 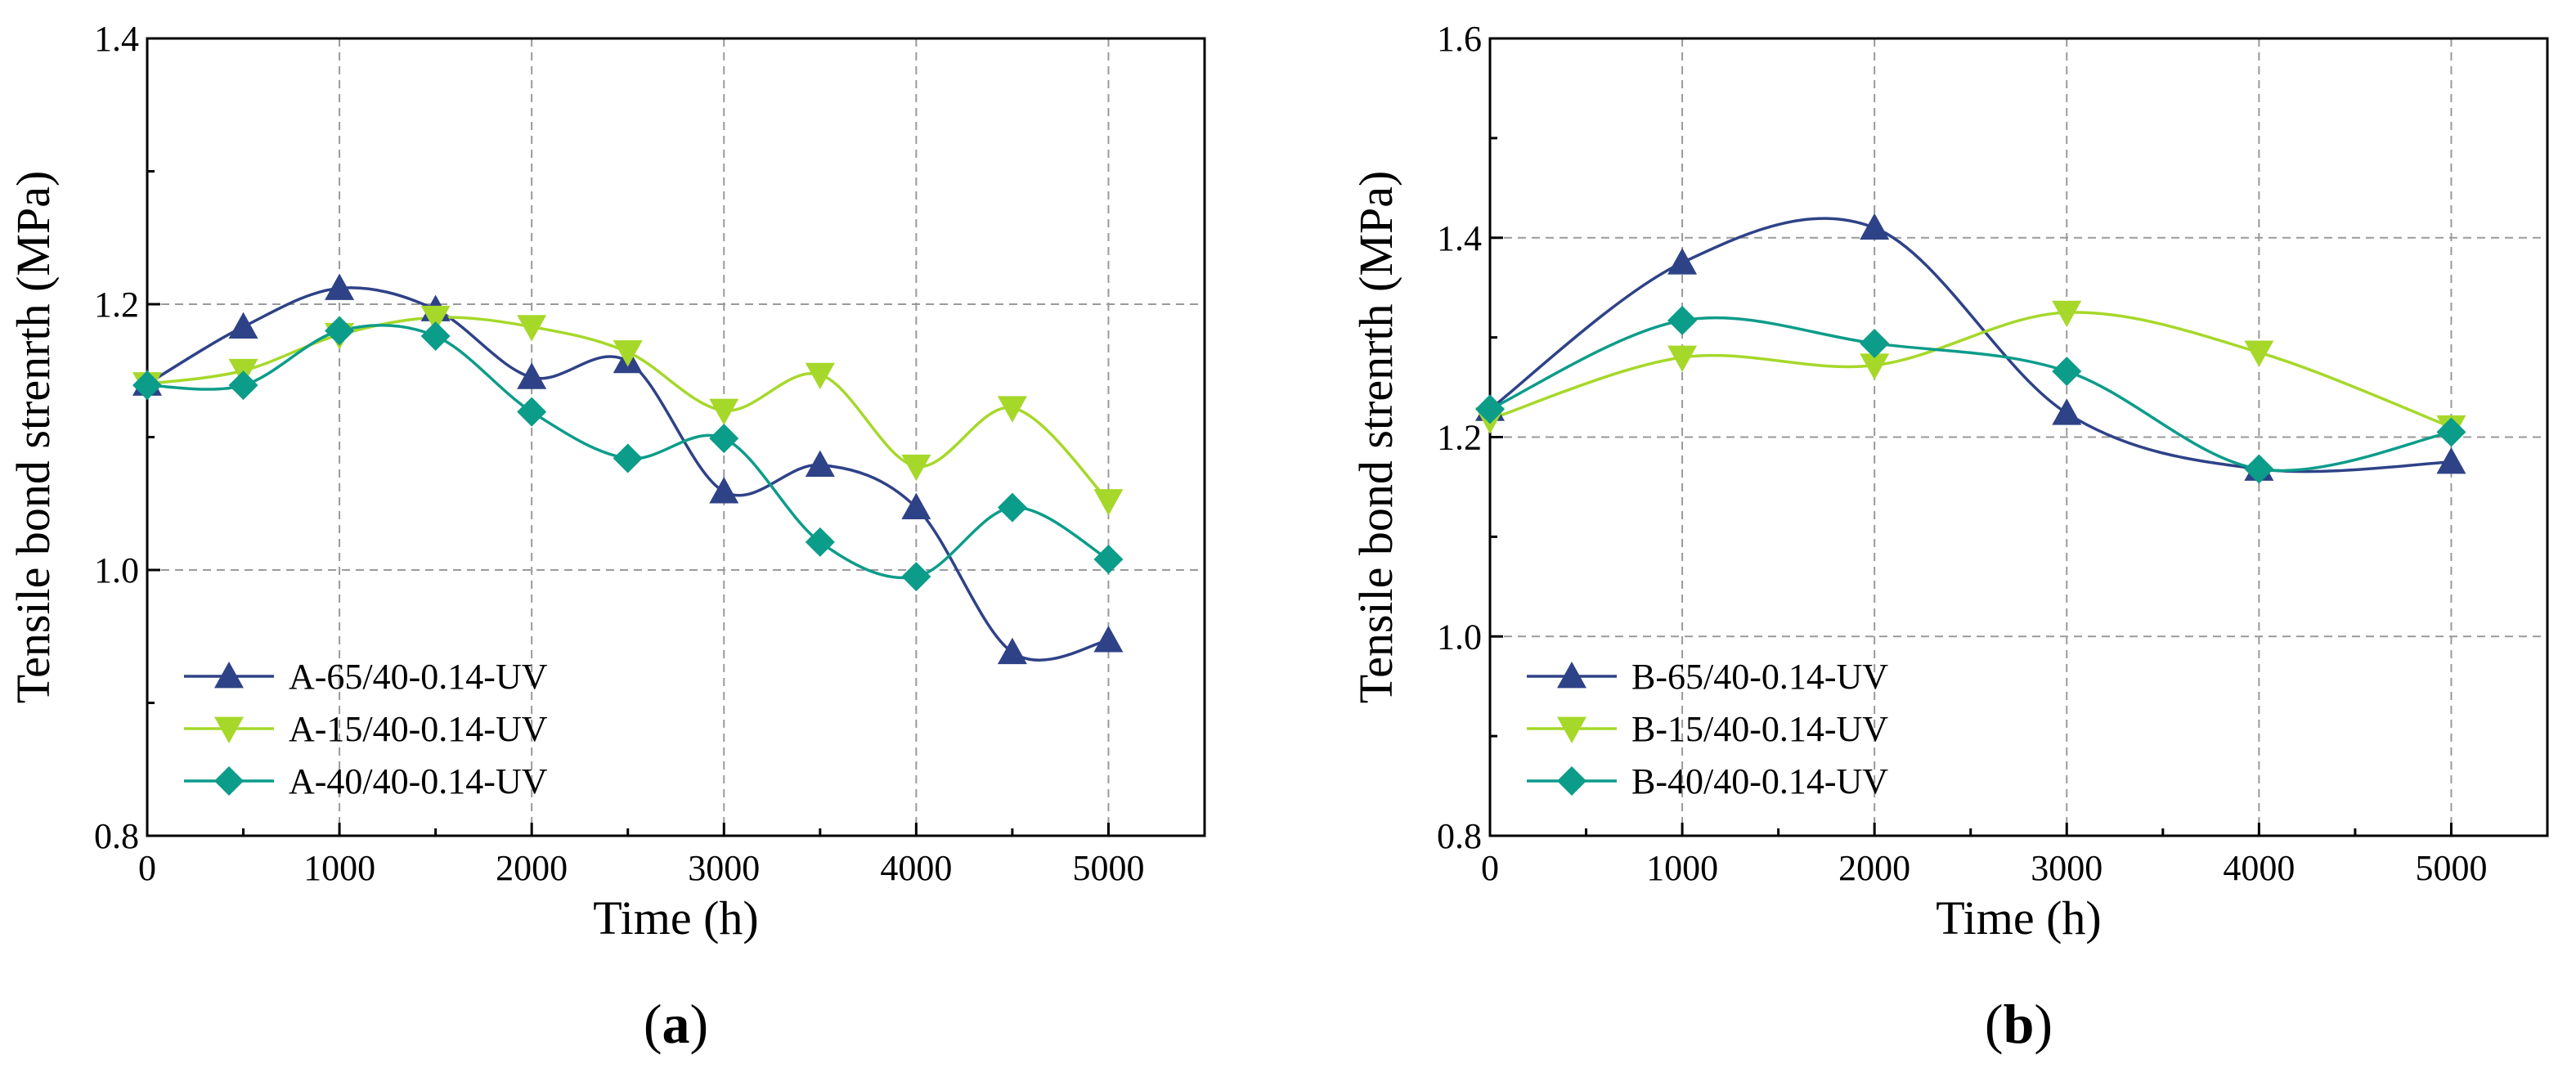 What do you see at coordinates (1759, 781) in the screenshot?
I see `legend-label: B-40/40-0.14-UV` at bounding box center [1759, 781].